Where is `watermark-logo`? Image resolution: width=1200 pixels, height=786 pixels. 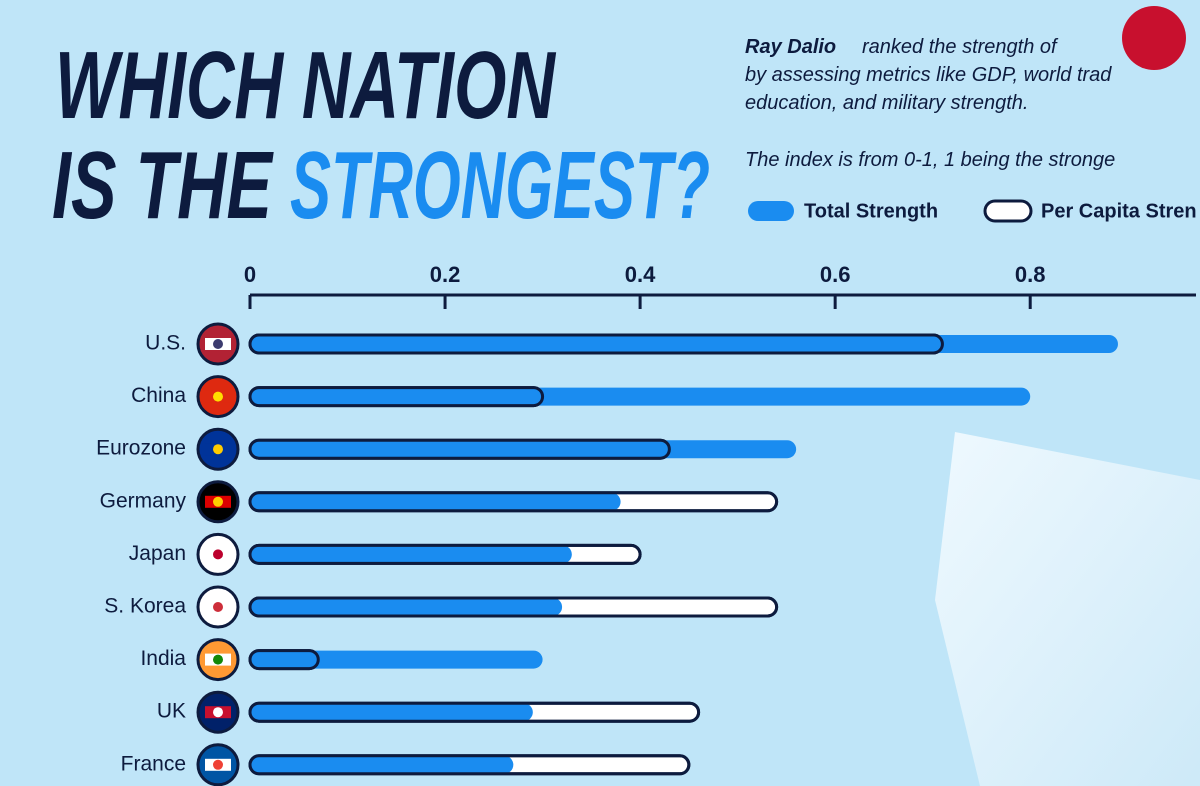 watermark-logo is located at coordinates (1154, 38).